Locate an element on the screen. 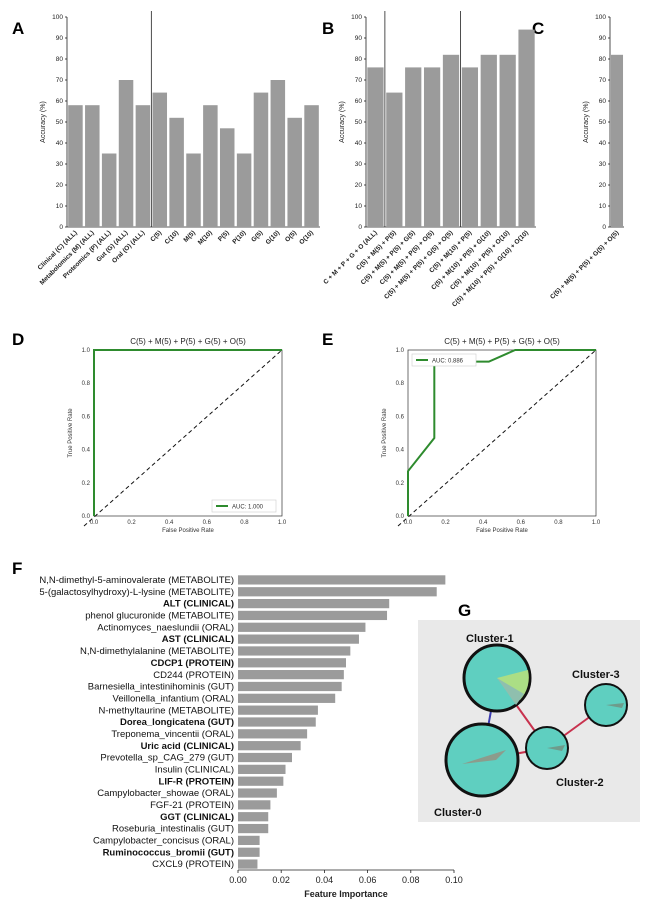 The image size is (645, 910). panel-label-d: D is located at coordinates (18, 339).